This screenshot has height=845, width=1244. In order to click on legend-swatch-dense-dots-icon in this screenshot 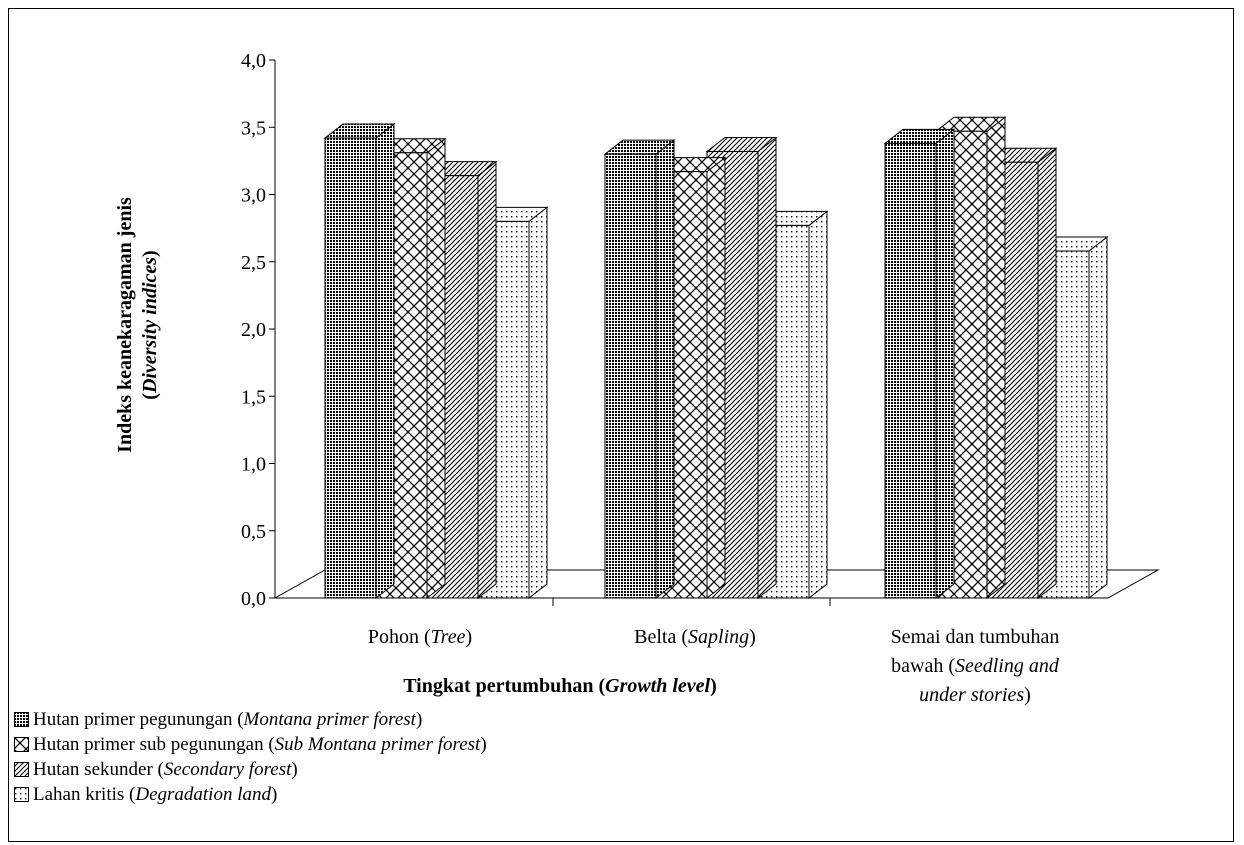, I will do `click(21, 719)`.